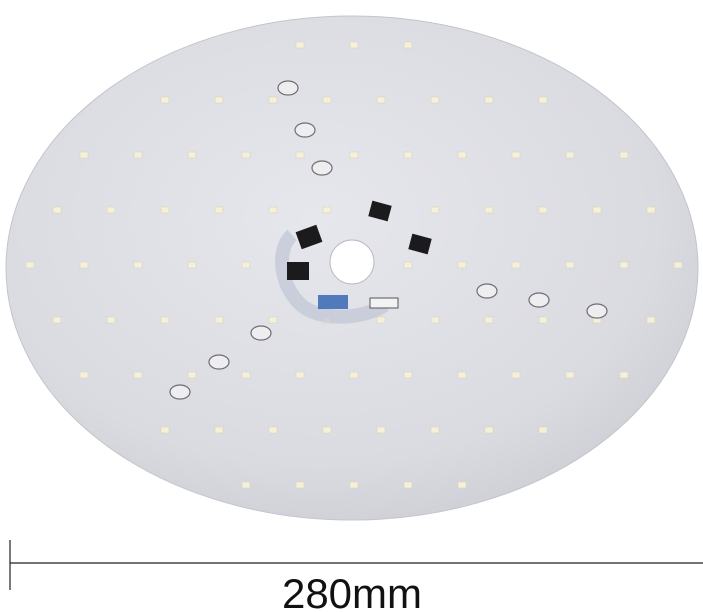 The image size is (703, 612). What do you see at coordinates (384, 303) in the screenshot?
I see `connector` at bounding box center [384, 303].